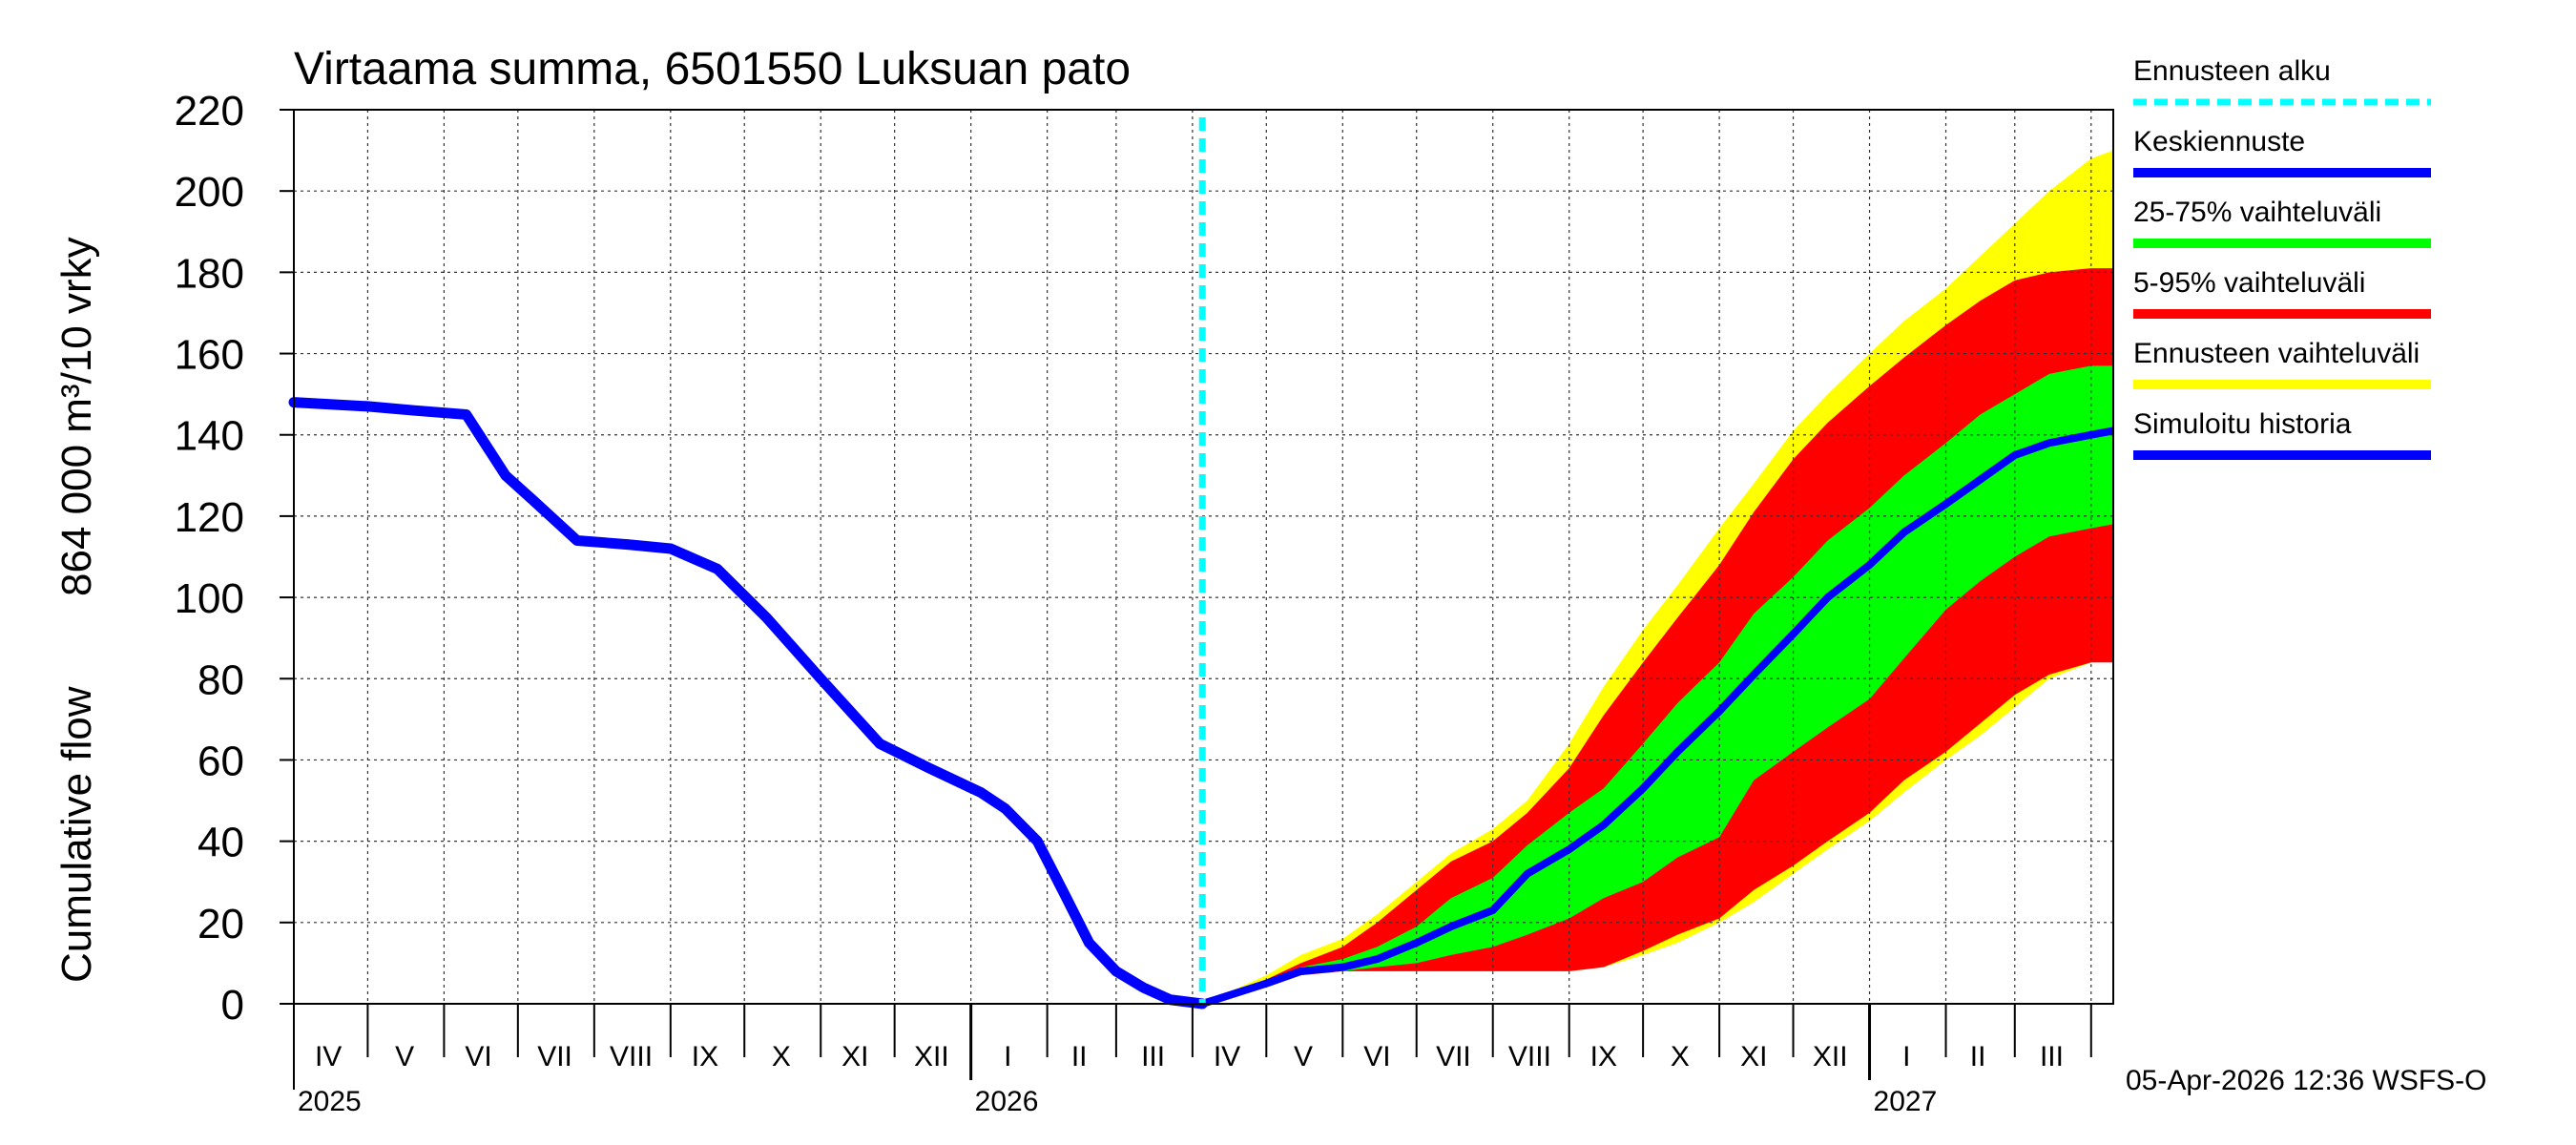  What do you see at coordinates (209, 355) in the screenshot?
I see `y-tick-label-8: 160` at bounding box center [209, 355].